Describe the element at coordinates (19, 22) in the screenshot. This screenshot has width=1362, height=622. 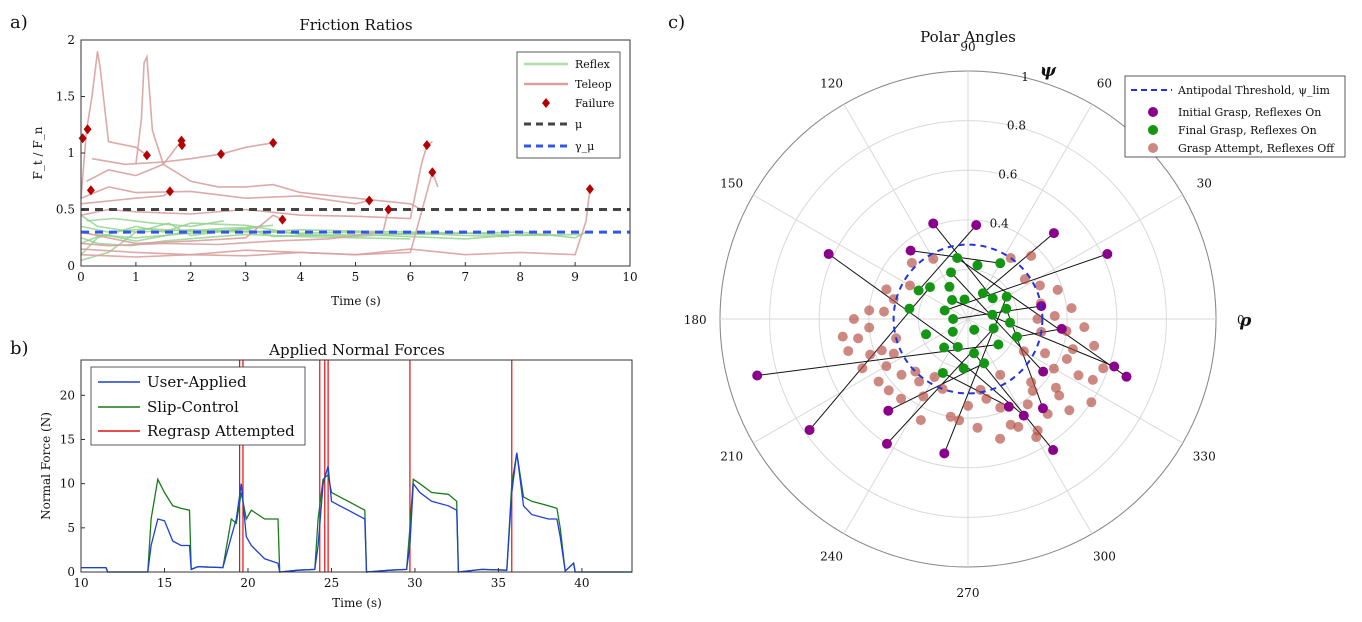
I see `panel-a-label: a)` at that location.